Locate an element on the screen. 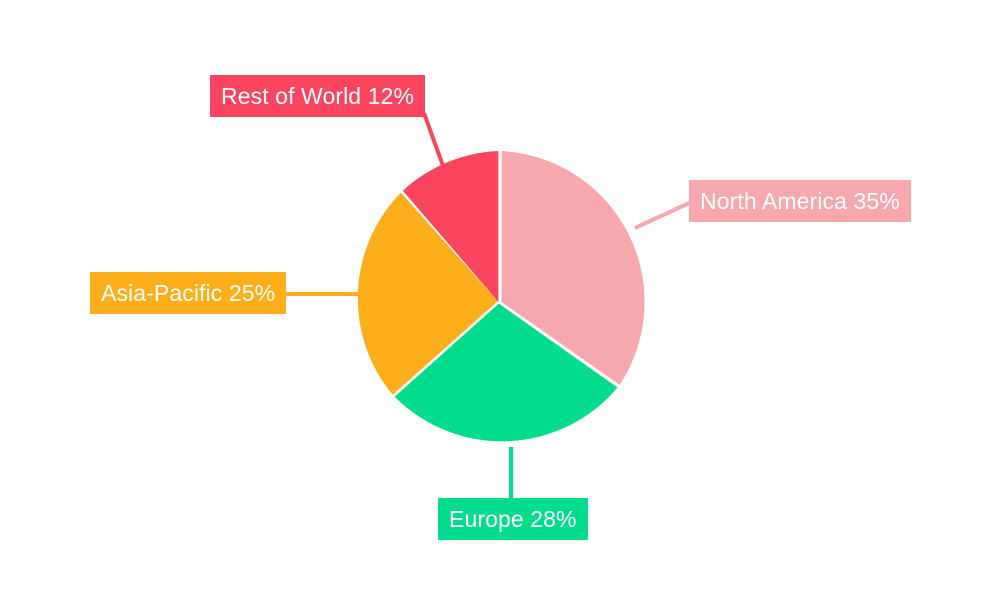 This screenshot has height=600, width=1000. pie-label-europe: Europe 28% is located at coordinates (513, 519).